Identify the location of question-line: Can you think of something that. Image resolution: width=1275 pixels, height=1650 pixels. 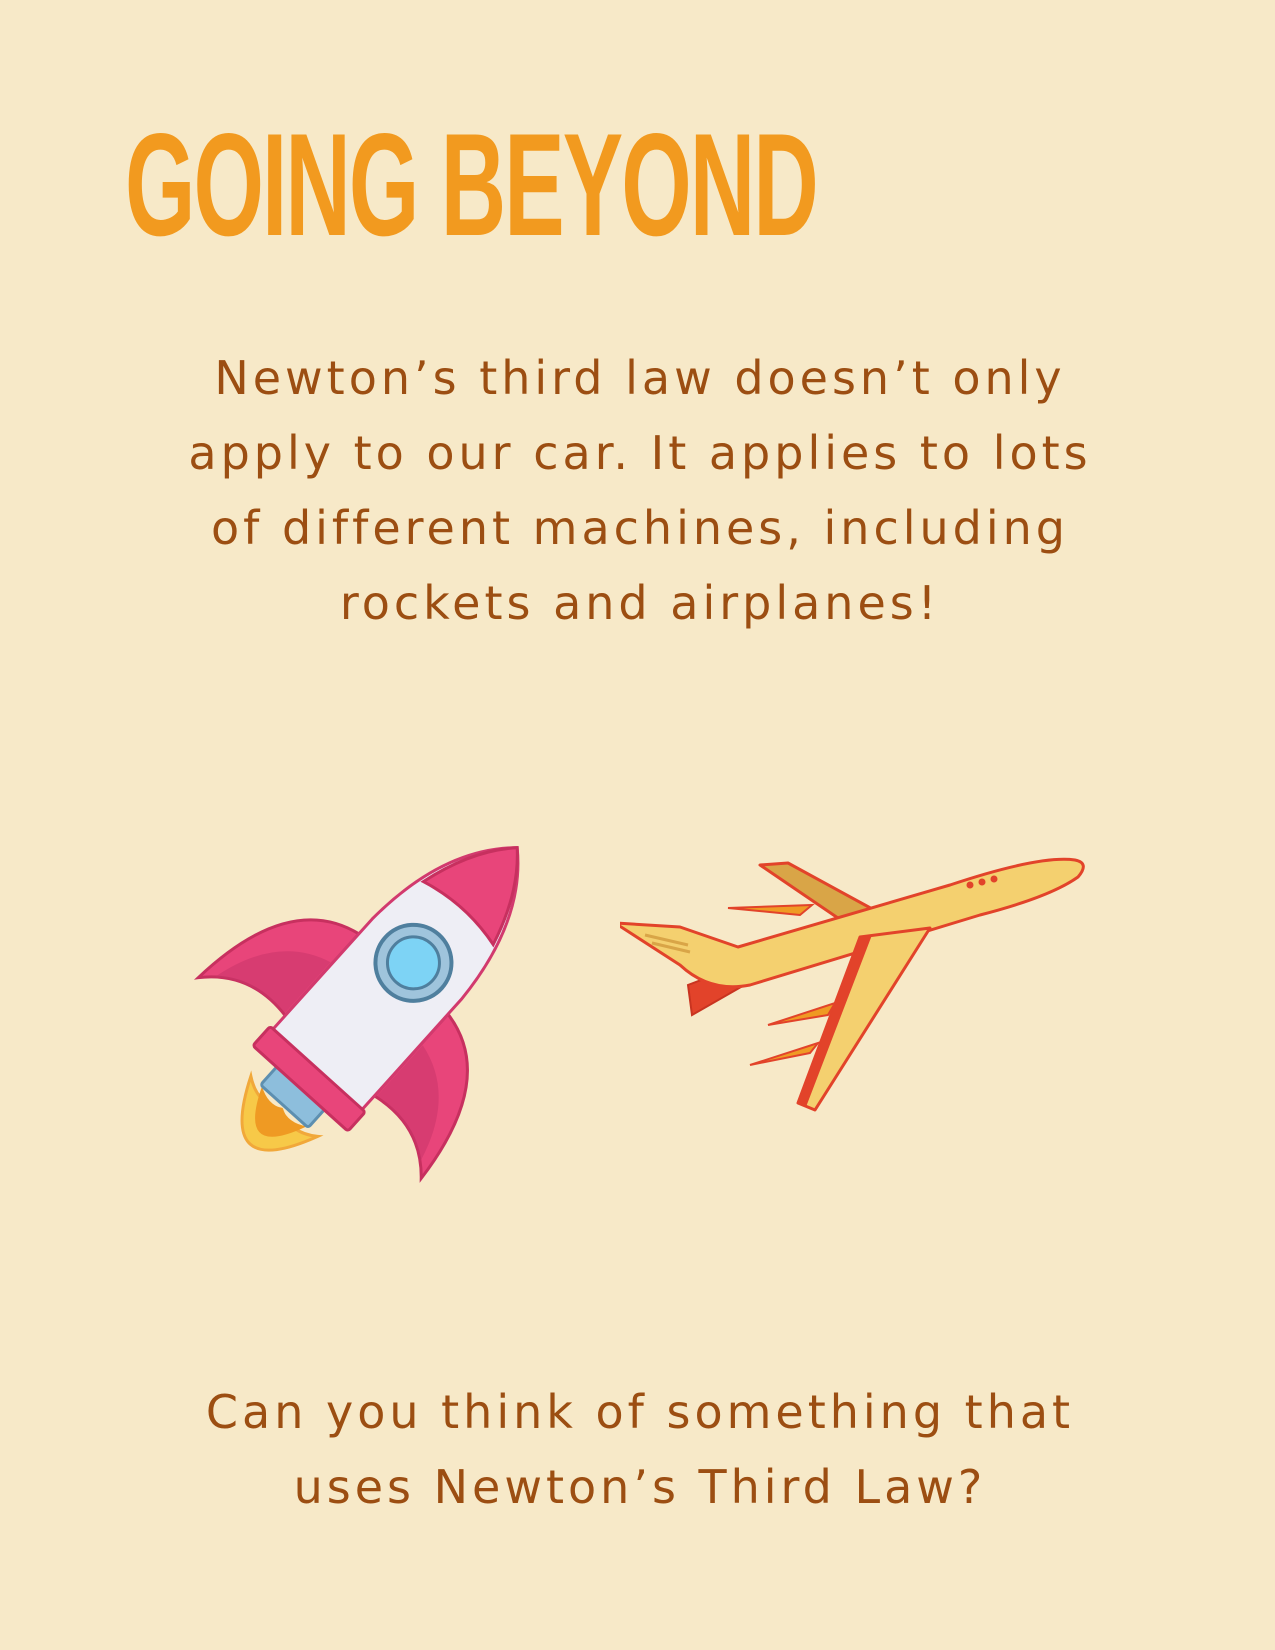
(640, 1412).